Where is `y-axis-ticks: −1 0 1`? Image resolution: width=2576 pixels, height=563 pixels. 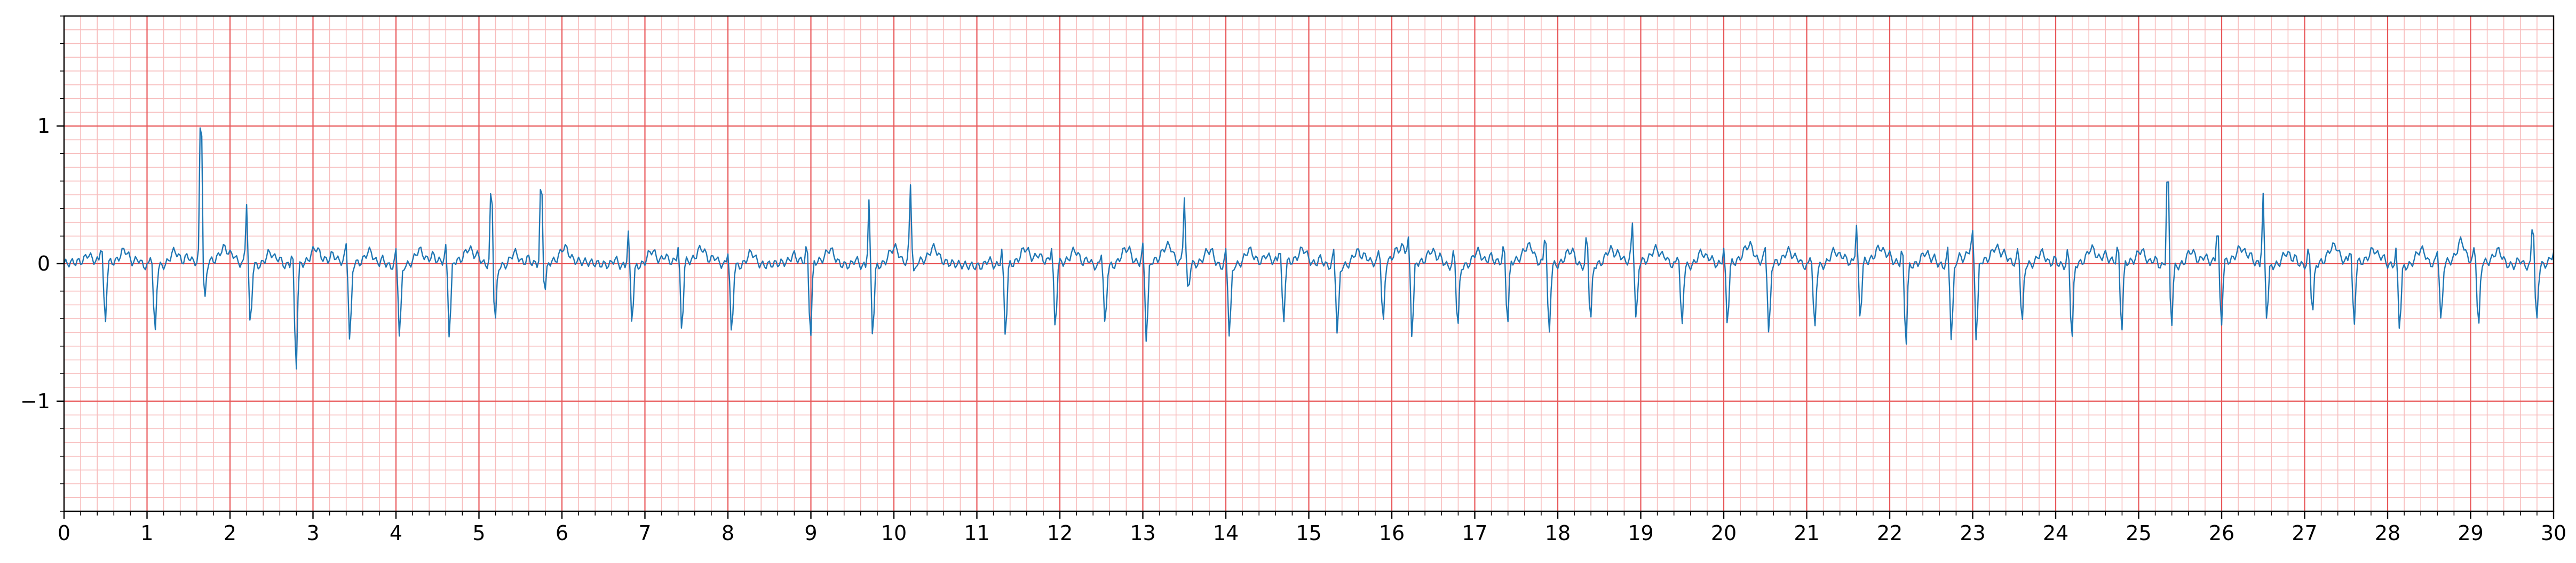 y-axis-ticks: −1 0 1 is located at coordinates (42, 263).